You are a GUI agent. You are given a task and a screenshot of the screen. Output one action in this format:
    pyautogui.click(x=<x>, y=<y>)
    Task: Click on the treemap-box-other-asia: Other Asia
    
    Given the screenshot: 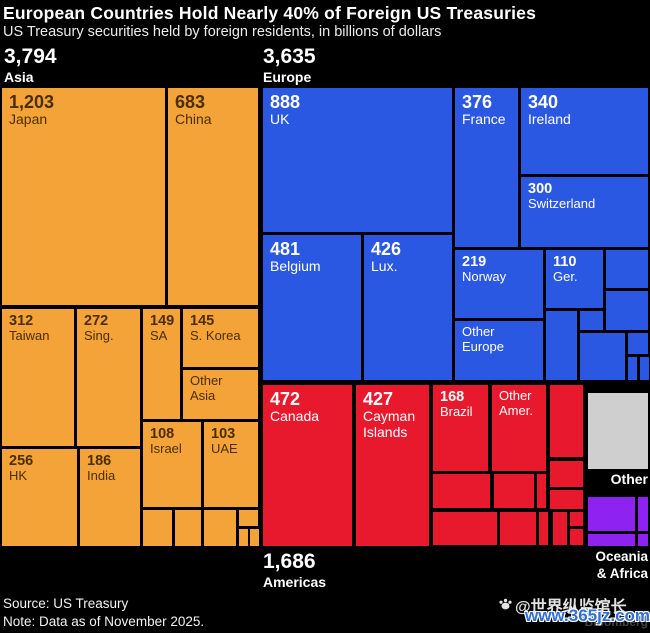 What is the action you would take?
    pyautogui.click(x=220, y=394)
    